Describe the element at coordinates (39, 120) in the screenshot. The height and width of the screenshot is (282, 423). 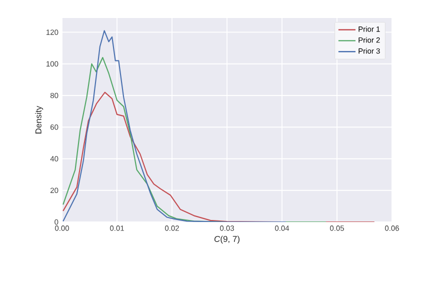
I see `y-axis-title: Density` at that location.